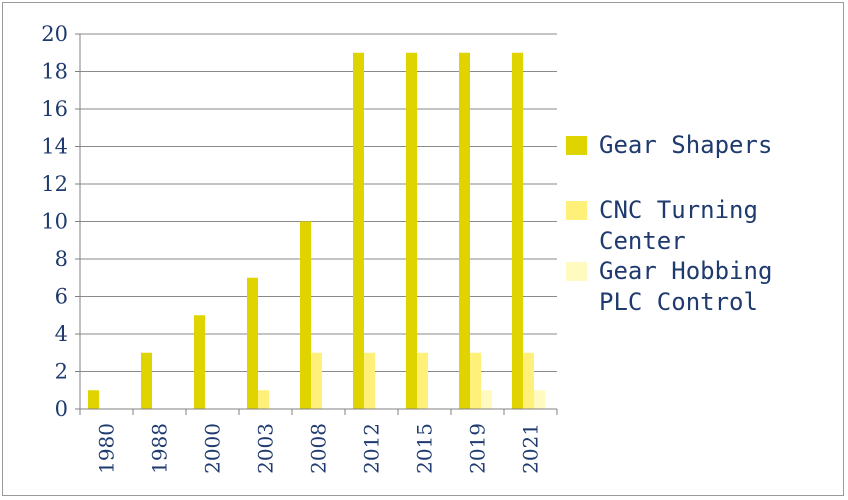  I want to click on x-tick-label: 2008, so click(319, 448).